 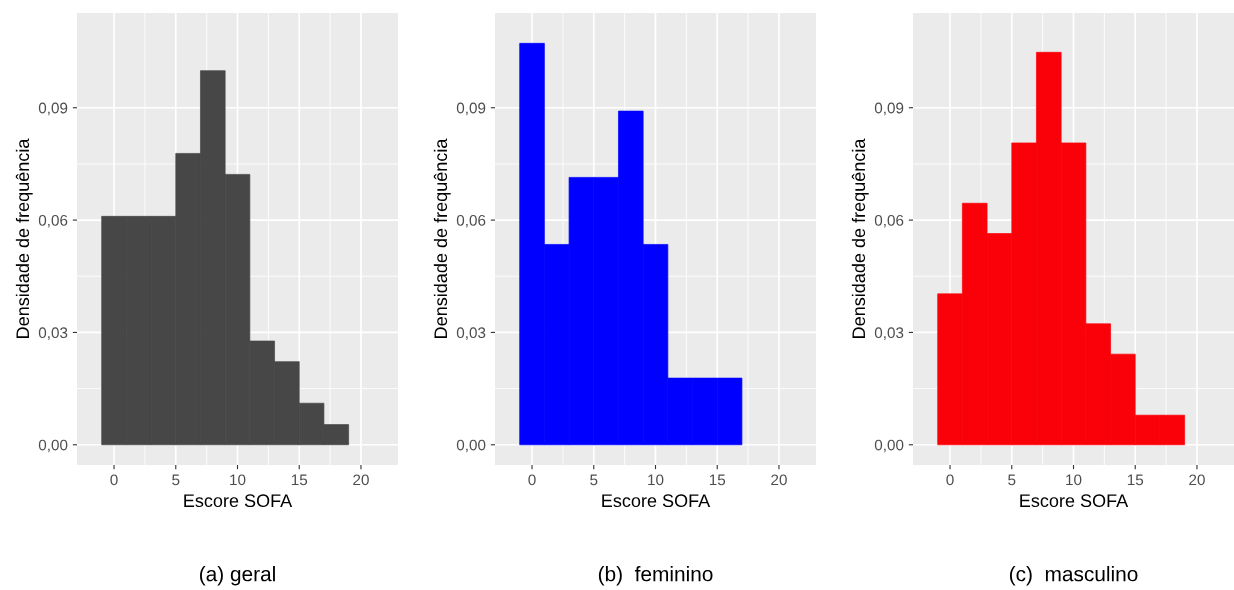 What do you see at coordinates (237, 576) in the screenshot?
I see `text: (a) geral` at bounding box center [237, 576].